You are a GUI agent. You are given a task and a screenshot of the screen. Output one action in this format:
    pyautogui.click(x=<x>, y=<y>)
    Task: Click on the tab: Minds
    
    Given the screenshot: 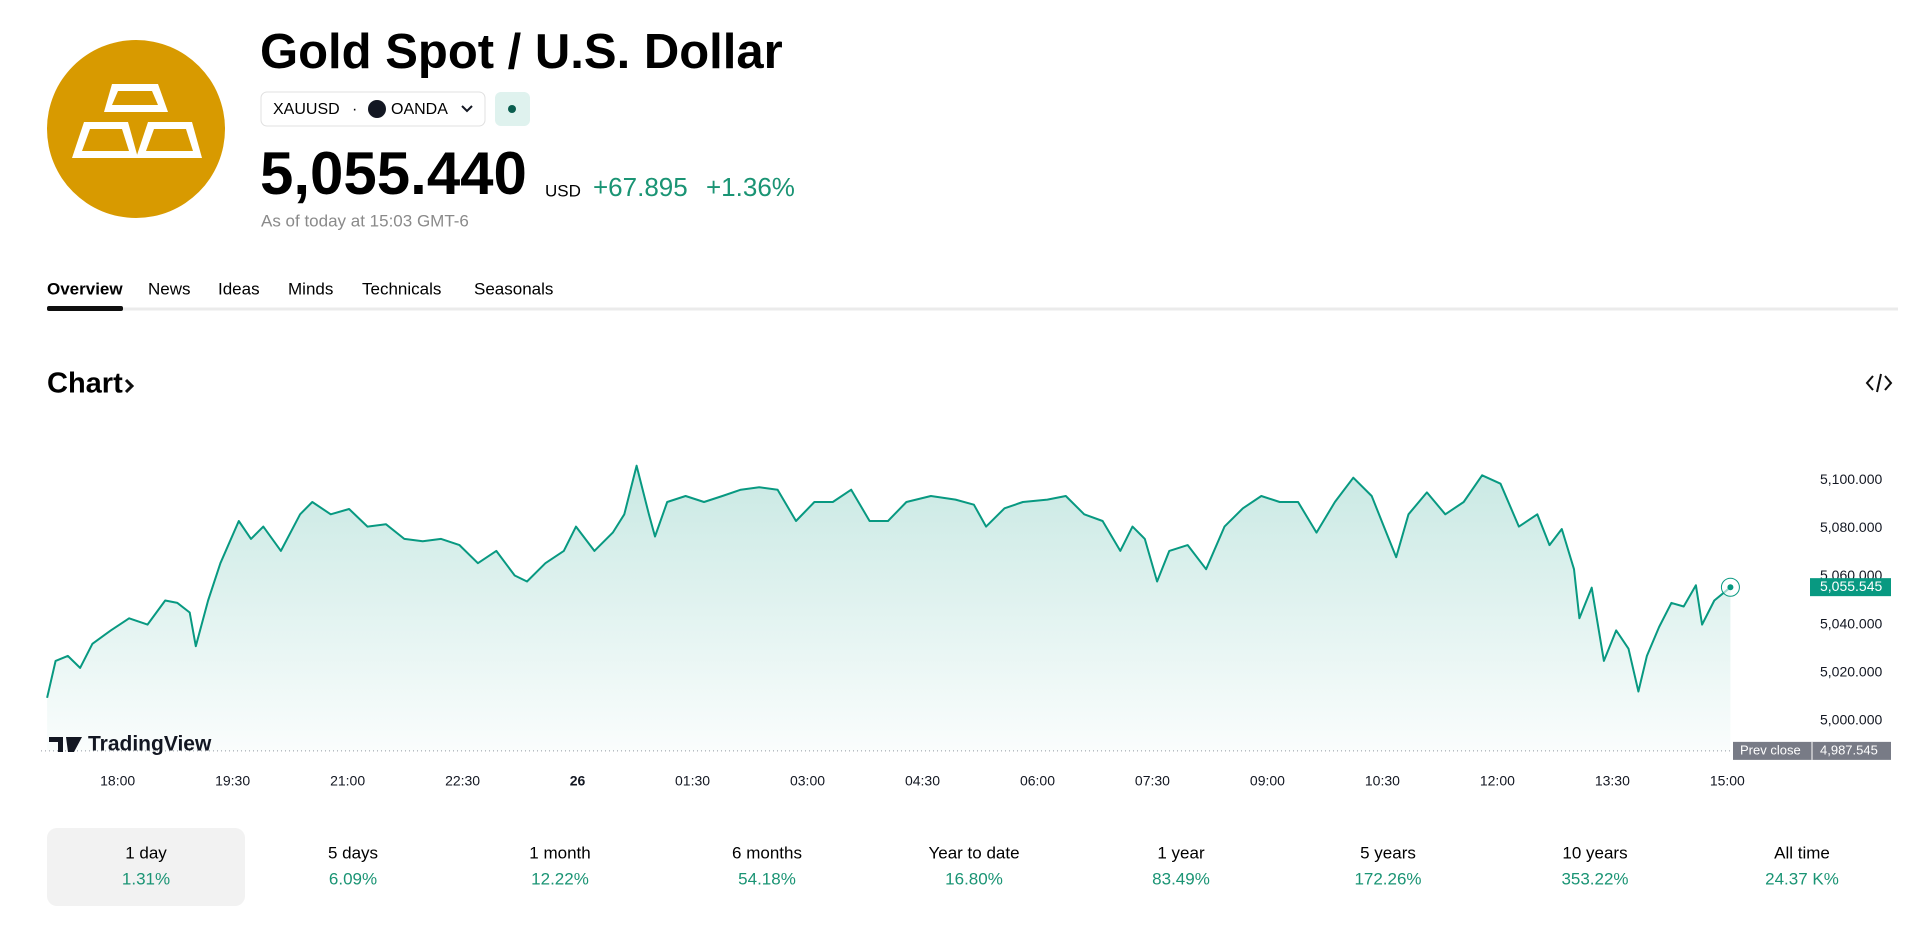 What is the action you would take?
    pyautogui.click(x=310, y=288)
    